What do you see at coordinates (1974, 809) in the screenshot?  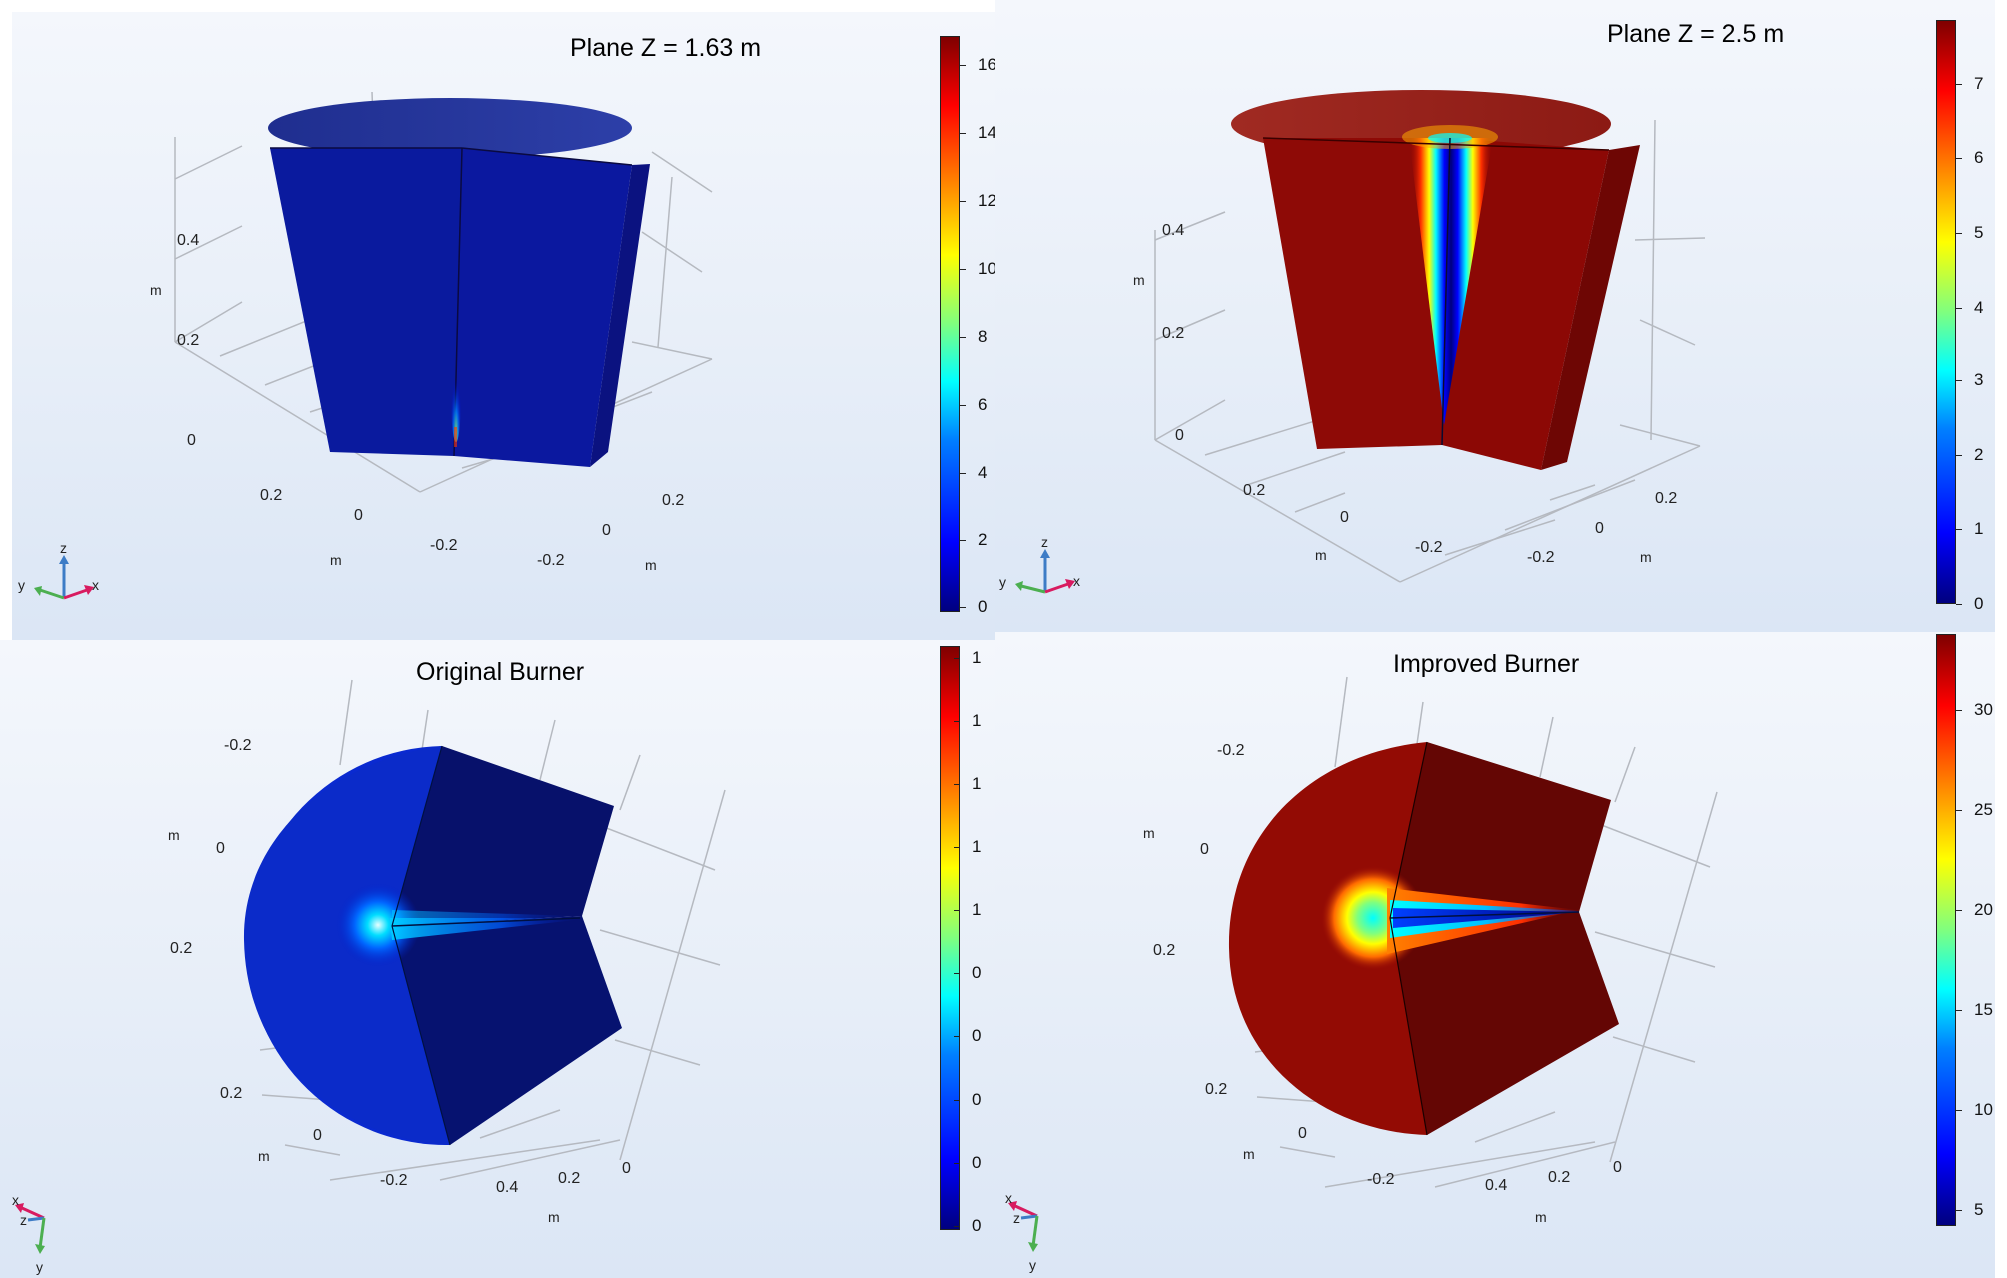 I see `colorbar-tick: 25` at bounding box center [1974, 809].